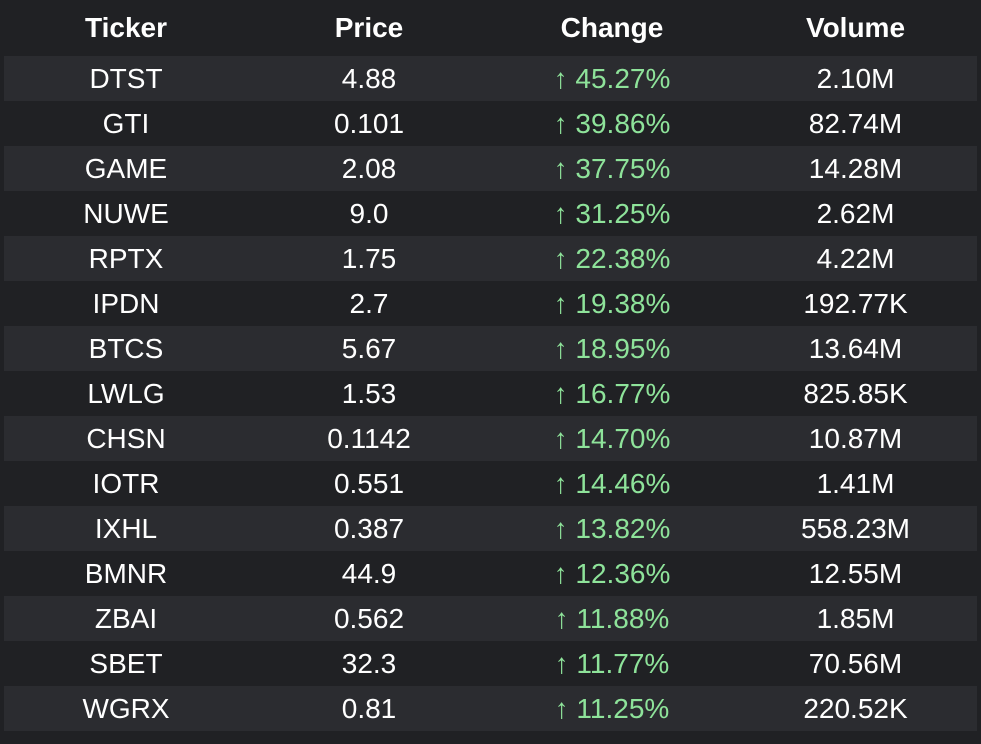  Describe the element at coordinates (490, 528) in the screenshot. I see `table-row: IXHL 0.387 ↑ 13.82% 558.23M` at that location.